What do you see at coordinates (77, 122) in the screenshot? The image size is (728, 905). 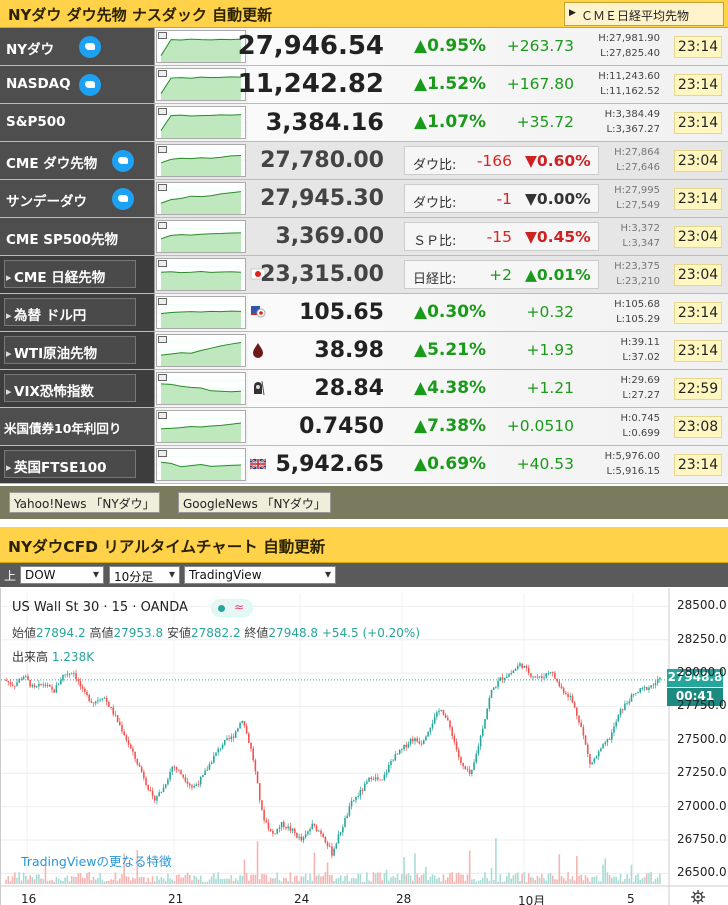 I see `quote-name-sp500: S&P500` at bounding box center [77, 122].